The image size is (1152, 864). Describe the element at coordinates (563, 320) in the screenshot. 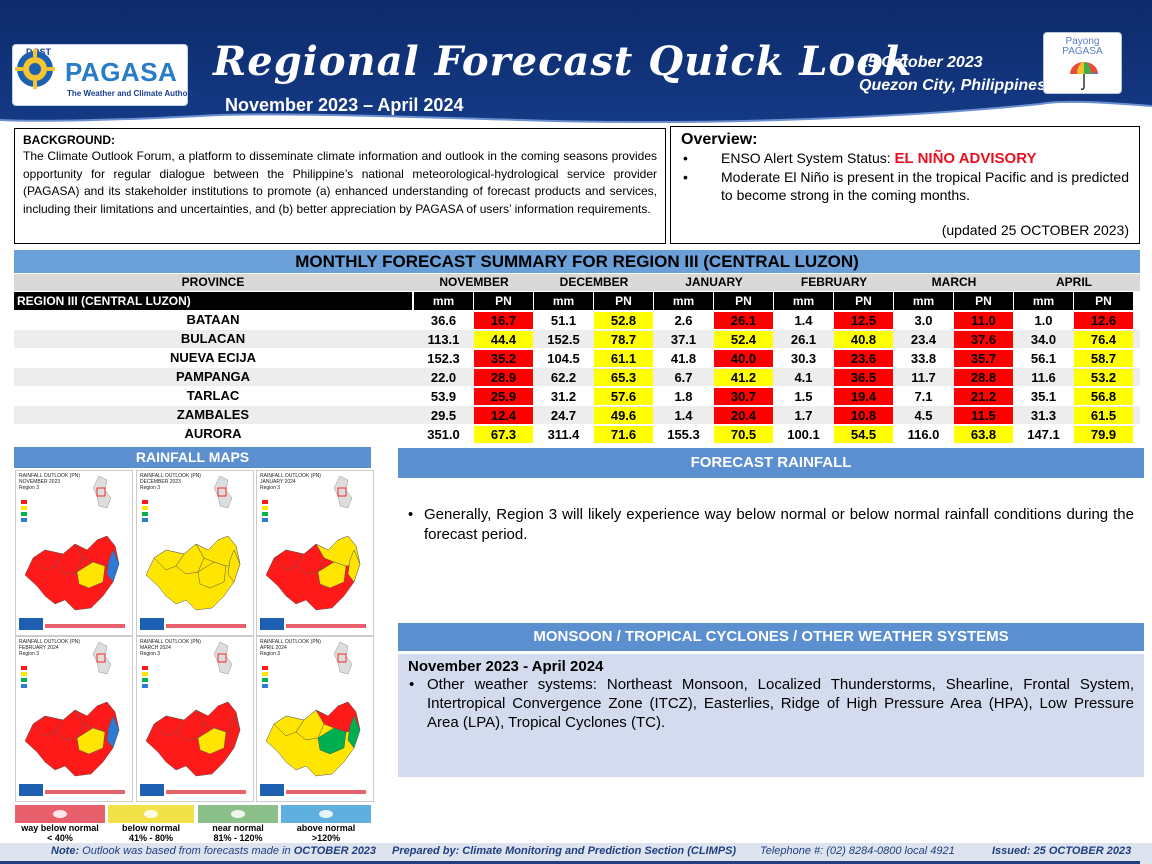

I see `mm-value: 51.1` at that location.